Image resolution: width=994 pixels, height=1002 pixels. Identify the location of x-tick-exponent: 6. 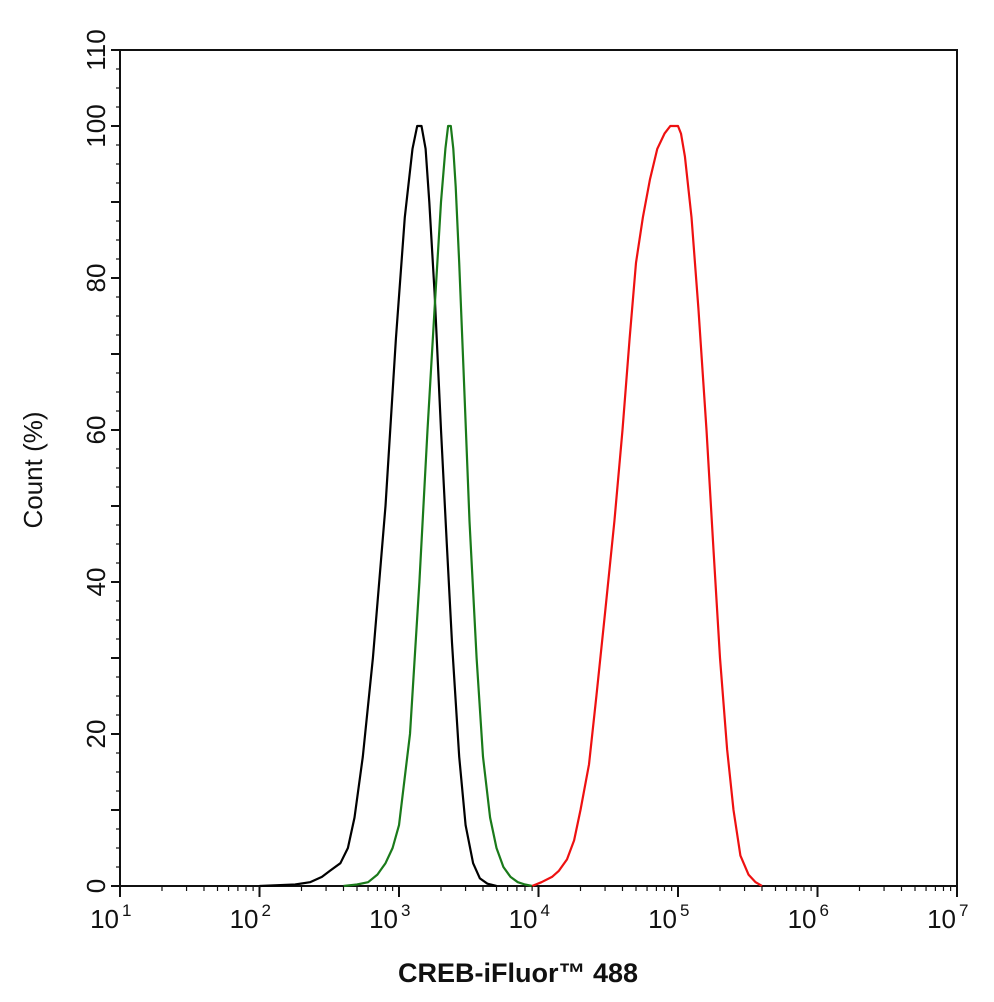
(824, 910).